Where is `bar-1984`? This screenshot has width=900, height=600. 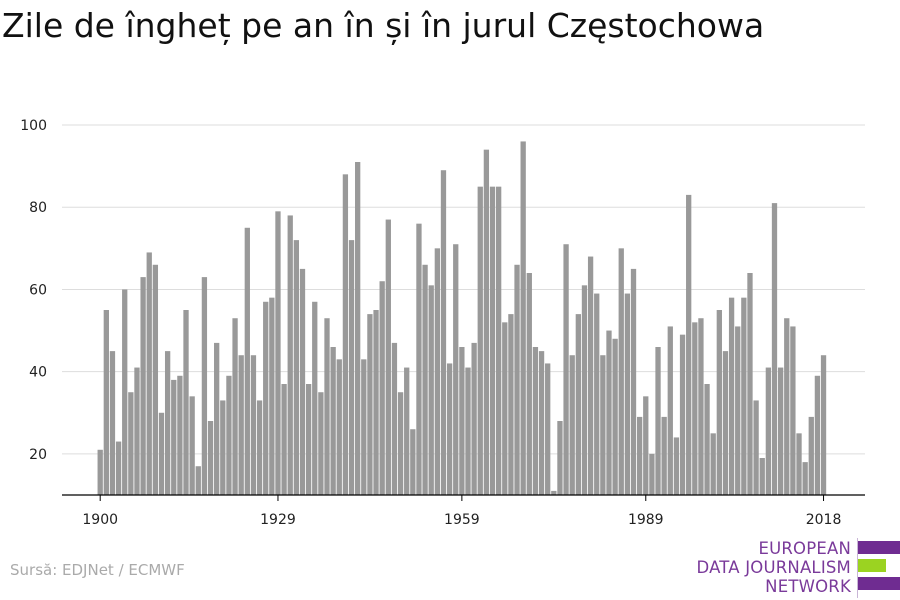 bar-1984 is located at coordinates (615, 416).